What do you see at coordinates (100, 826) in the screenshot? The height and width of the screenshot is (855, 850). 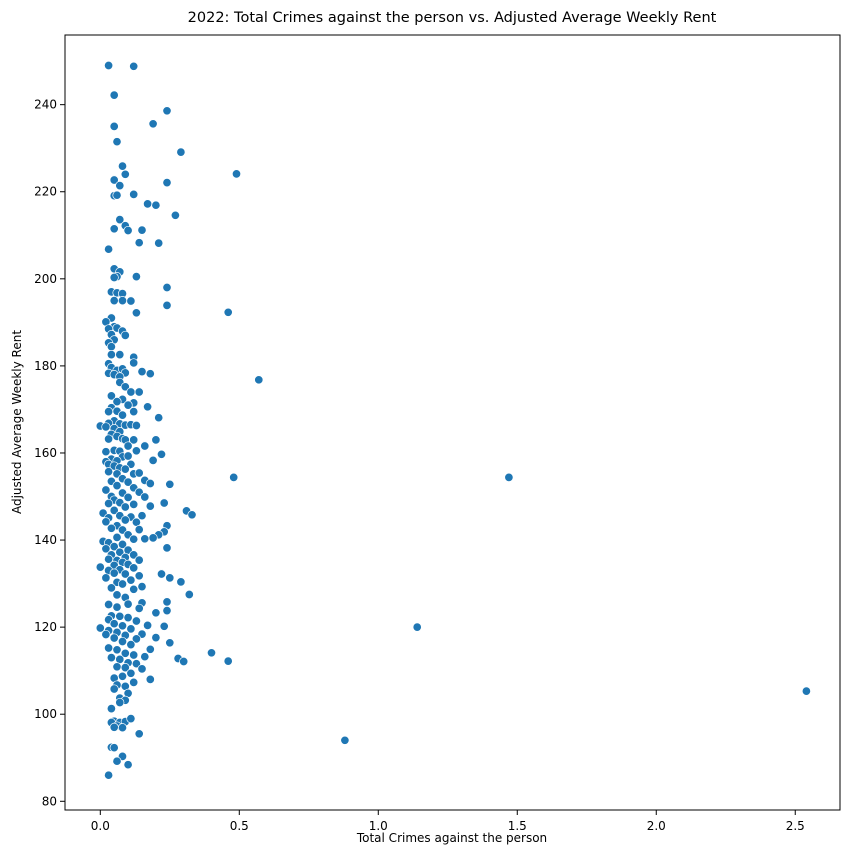 I see `x-tick-label: 0.0` at bounding box center [100, 826].